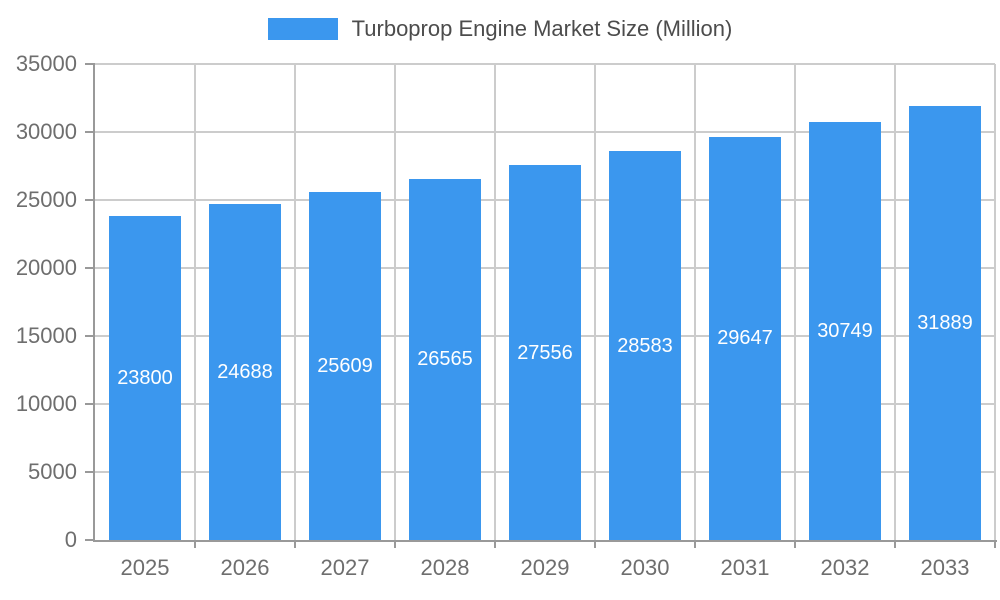 This screenshot has height=600, width=1000. Describe the element at coordinates (46, 63) in the screenshot. I see `y-tick-label: 35000` at that location.